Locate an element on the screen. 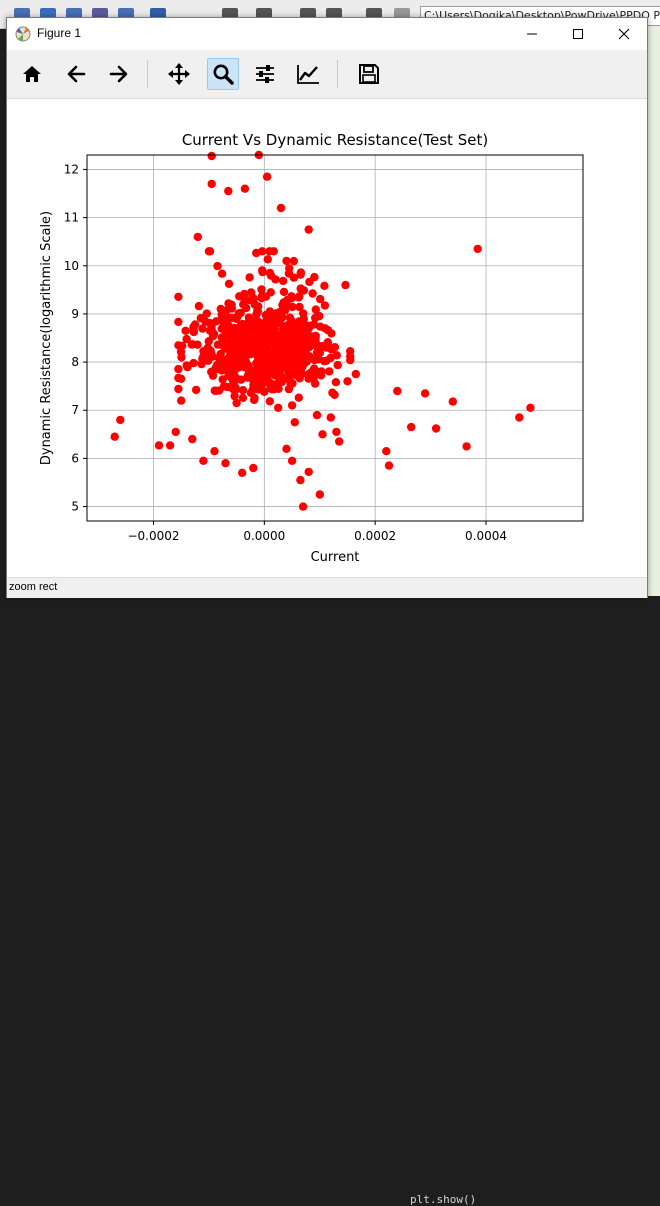 This screenshot has width=660, height=1206. y-tick-label: 8 is located at coordinates (75, 362).